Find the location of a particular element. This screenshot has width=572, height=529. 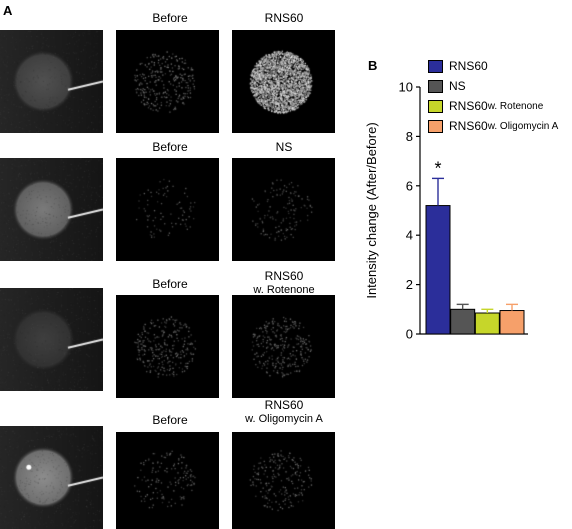

after-label-row-1: RNS60 is located at coordinates (284, 18).